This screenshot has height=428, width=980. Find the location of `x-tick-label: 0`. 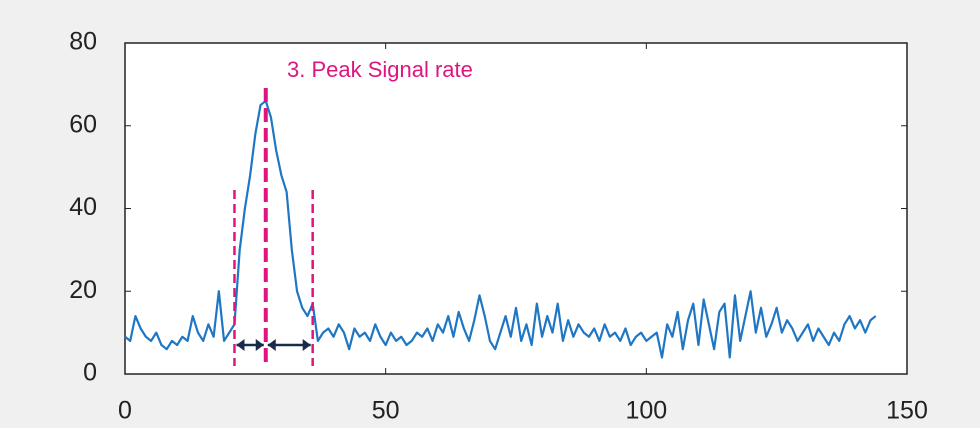

x-tick-label: 0 is located at coordinates (125, 411).